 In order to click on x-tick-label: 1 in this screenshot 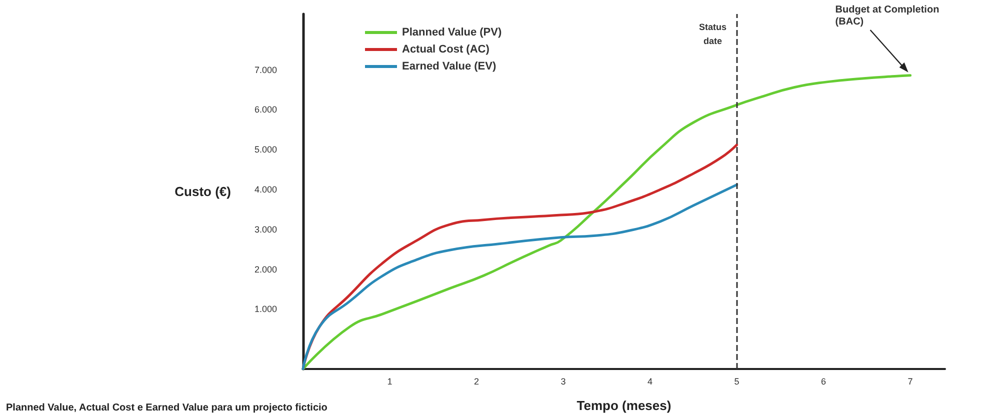, I will do `click(389, 381)`.